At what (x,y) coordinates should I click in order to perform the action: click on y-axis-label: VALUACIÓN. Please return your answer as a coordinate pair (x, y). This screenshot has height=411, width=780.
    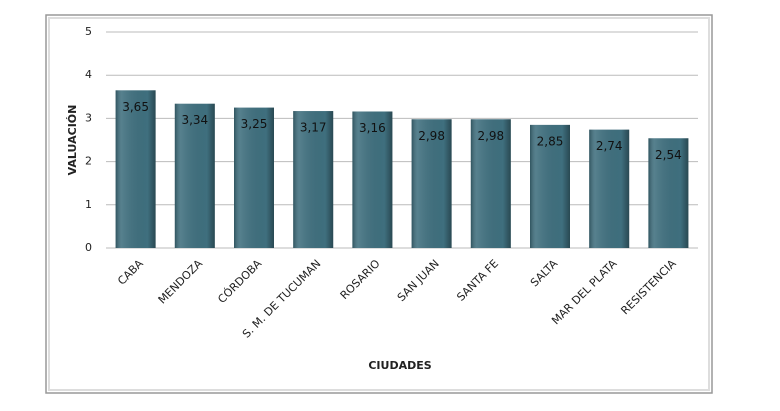
    Looking at the image, I should click on (72, 140).